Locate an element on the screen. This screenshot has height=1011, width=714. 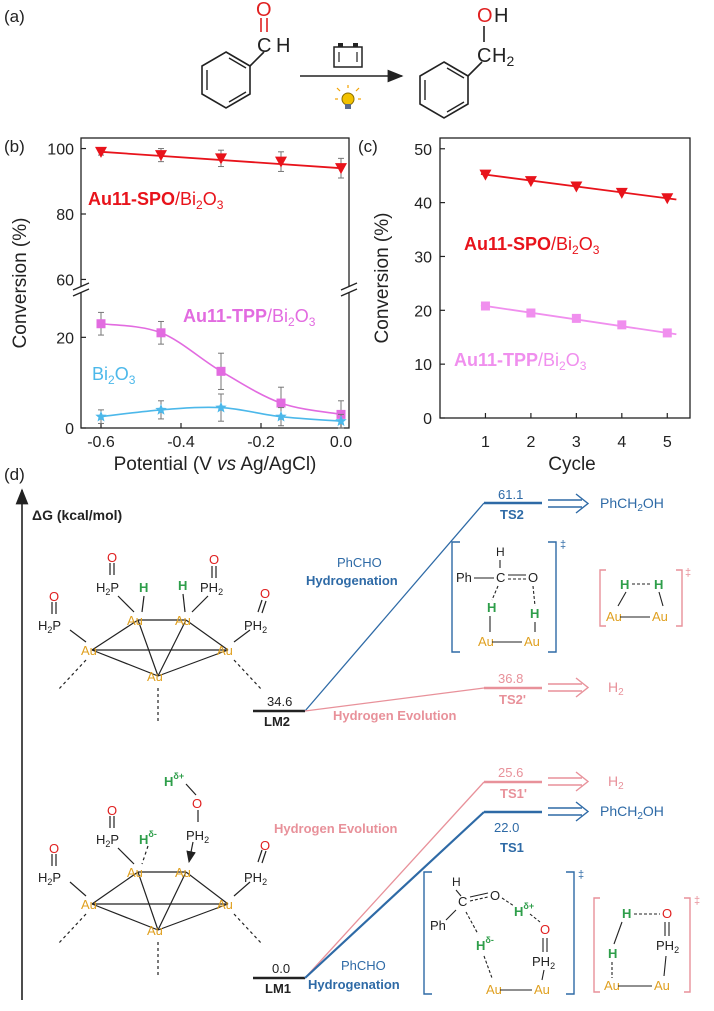
product-arrow-ts2p is located at coordinates (569, 687).